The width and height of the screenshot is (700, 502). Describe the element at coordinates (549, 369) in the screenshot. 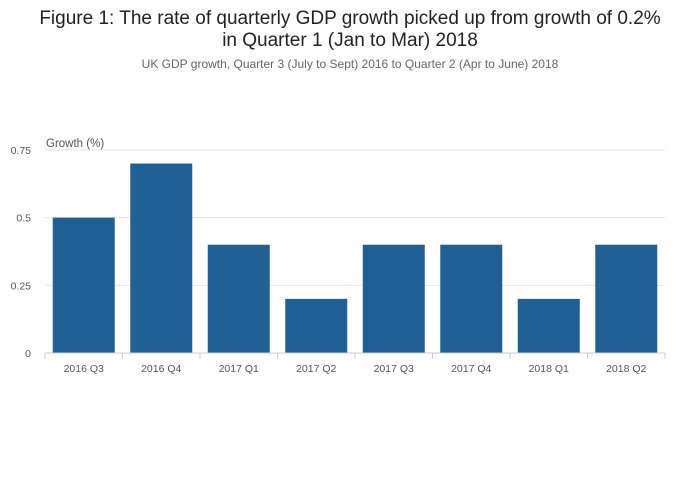

I see `x-tick-label: 2018 Q1` at that location.